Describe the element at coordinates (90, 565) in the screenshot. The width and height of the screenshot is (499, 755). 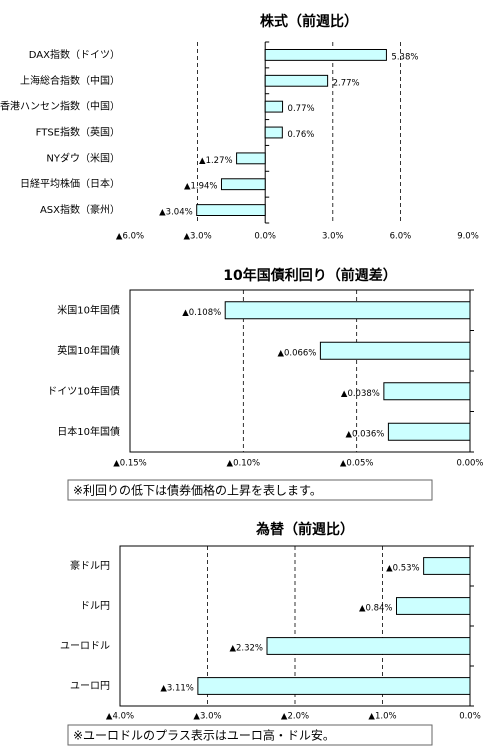
I see `category-label: 豪ドル円` at that location.